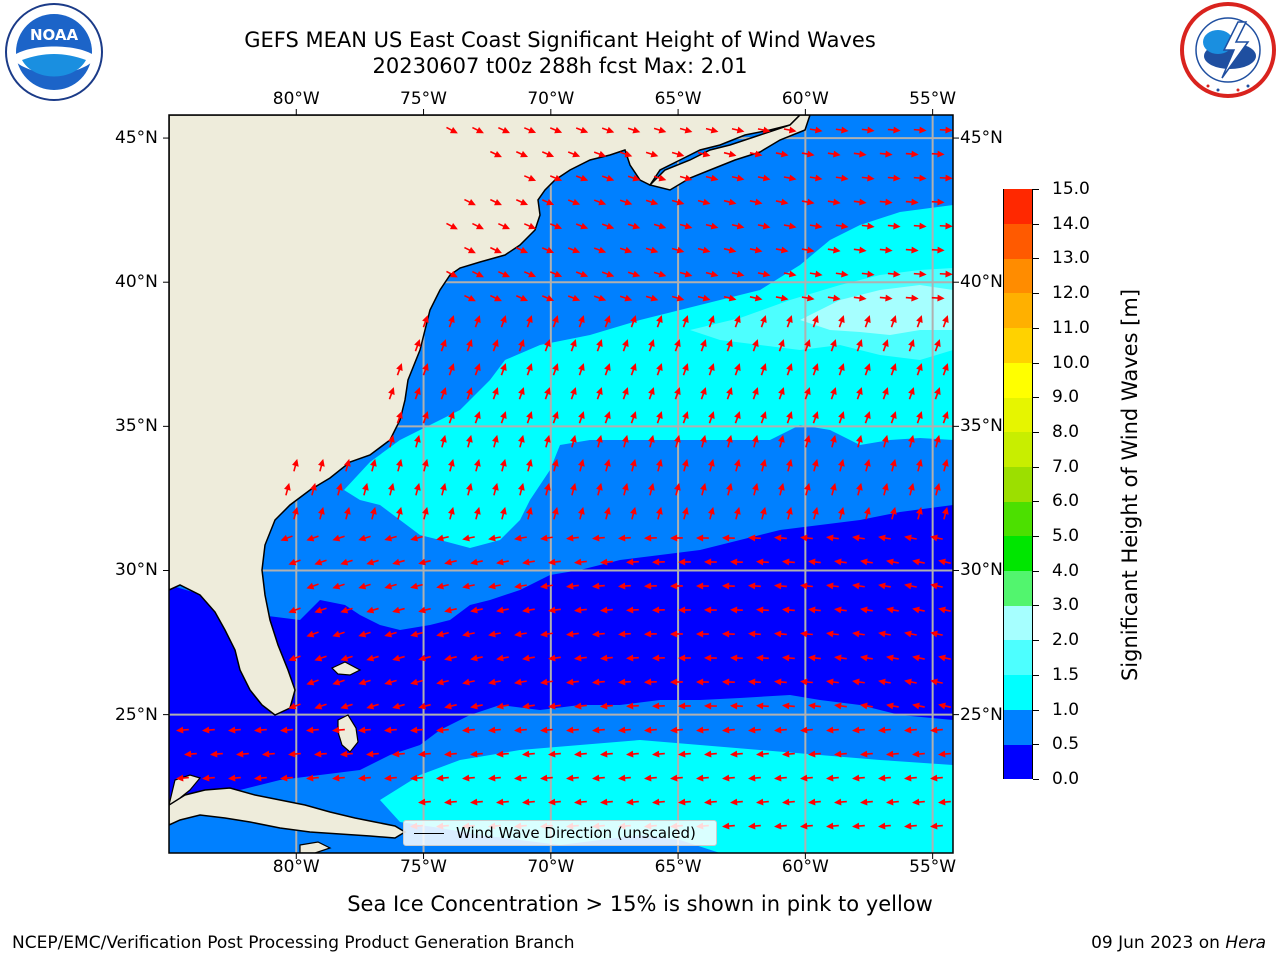 The image size is (1280, 960). I want to click on colorbar-tick-label: 14.0, so click(1071, 223).